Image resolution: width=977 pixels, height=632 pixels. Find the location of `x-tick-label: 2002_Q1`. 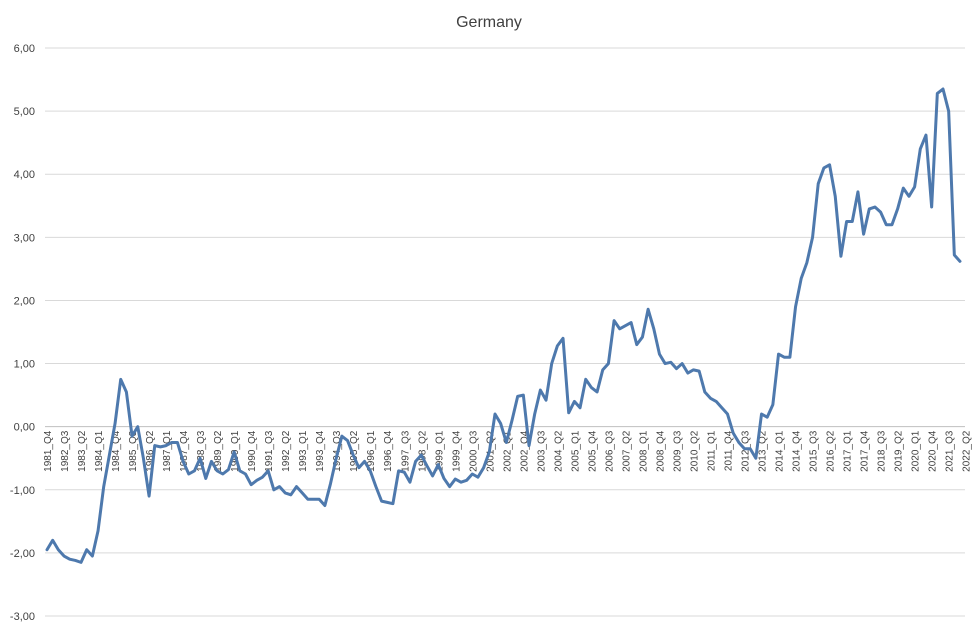

x-tick-label: 2002_Q1 is located at coordinates (507, 451).